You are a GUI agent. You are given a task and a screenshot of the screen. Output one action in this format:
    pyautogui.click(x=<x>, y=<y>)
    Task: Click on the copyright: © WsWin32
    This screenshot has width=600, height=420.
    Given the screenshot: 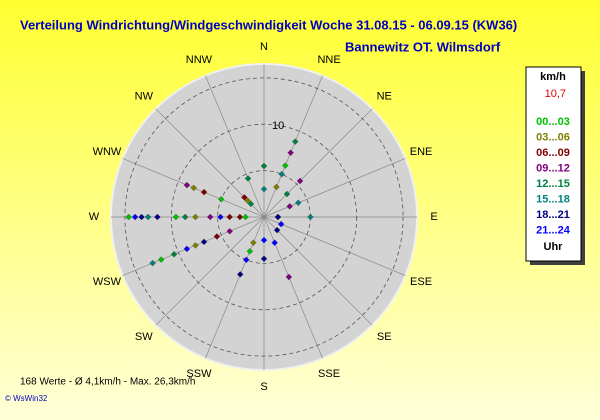 What is the action you would take?
    pyautogui.click(x=26, y=398)
    